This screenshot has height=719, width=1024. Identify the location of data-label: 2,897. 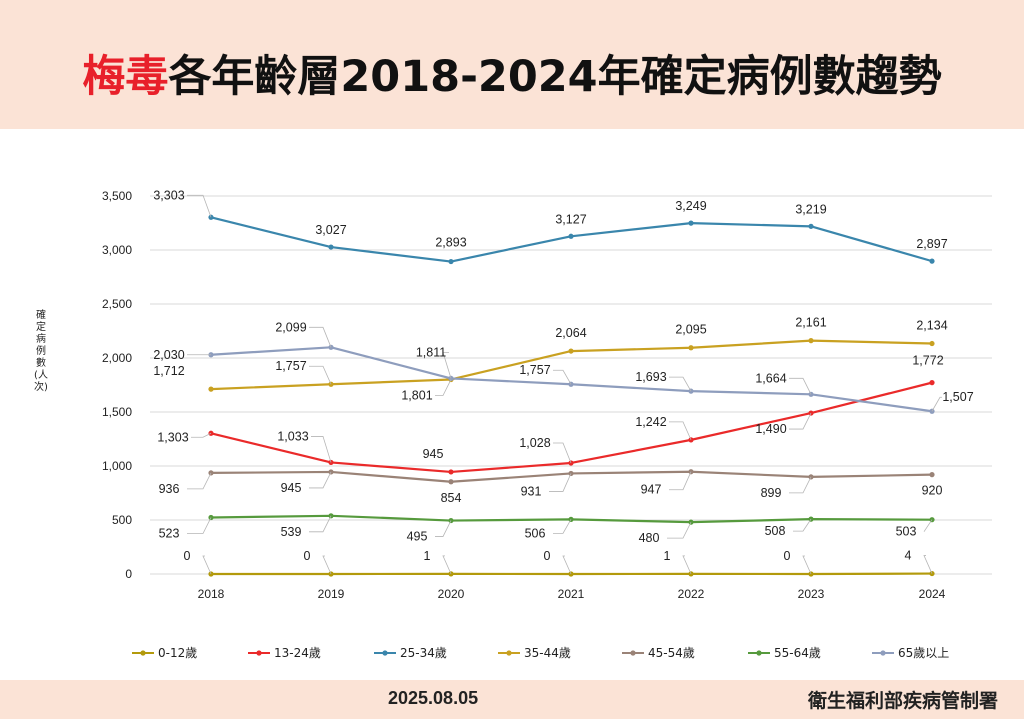
(931, 244).